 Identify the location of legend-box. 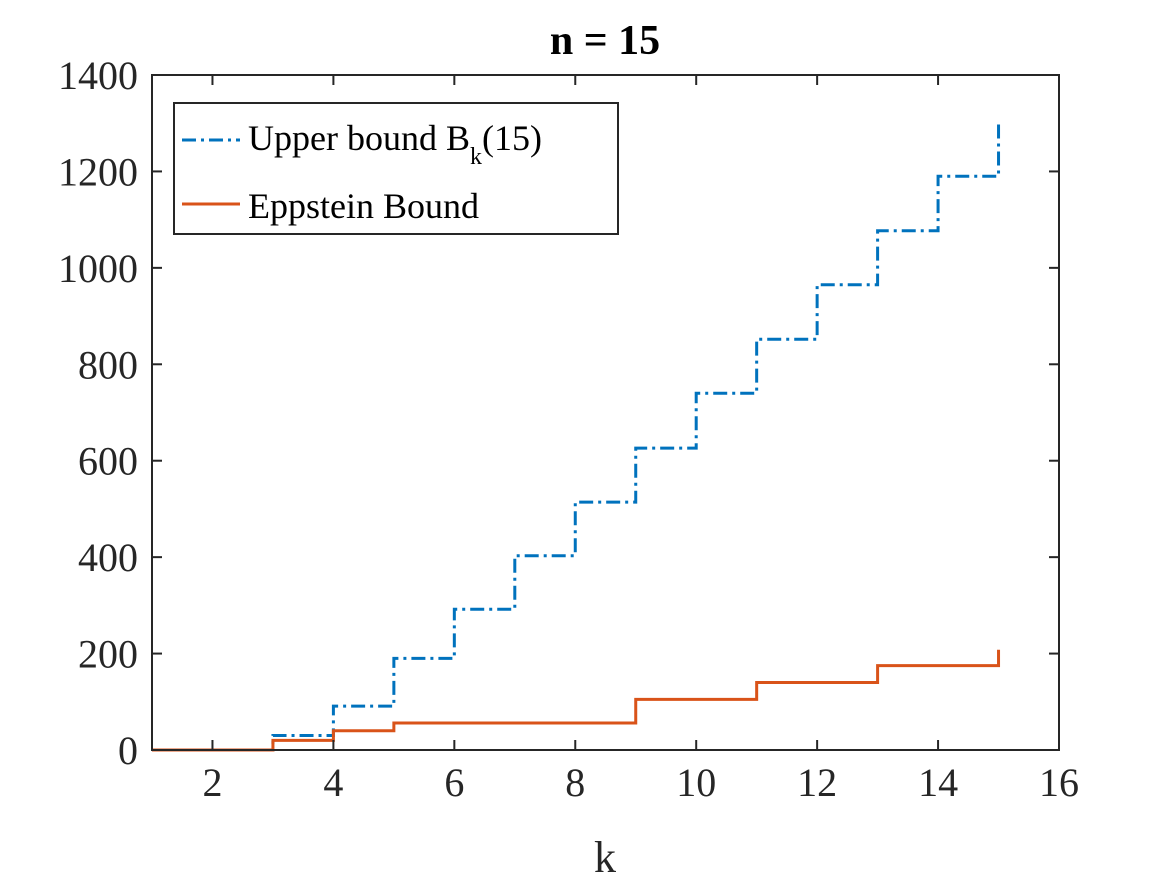
(396, 168).